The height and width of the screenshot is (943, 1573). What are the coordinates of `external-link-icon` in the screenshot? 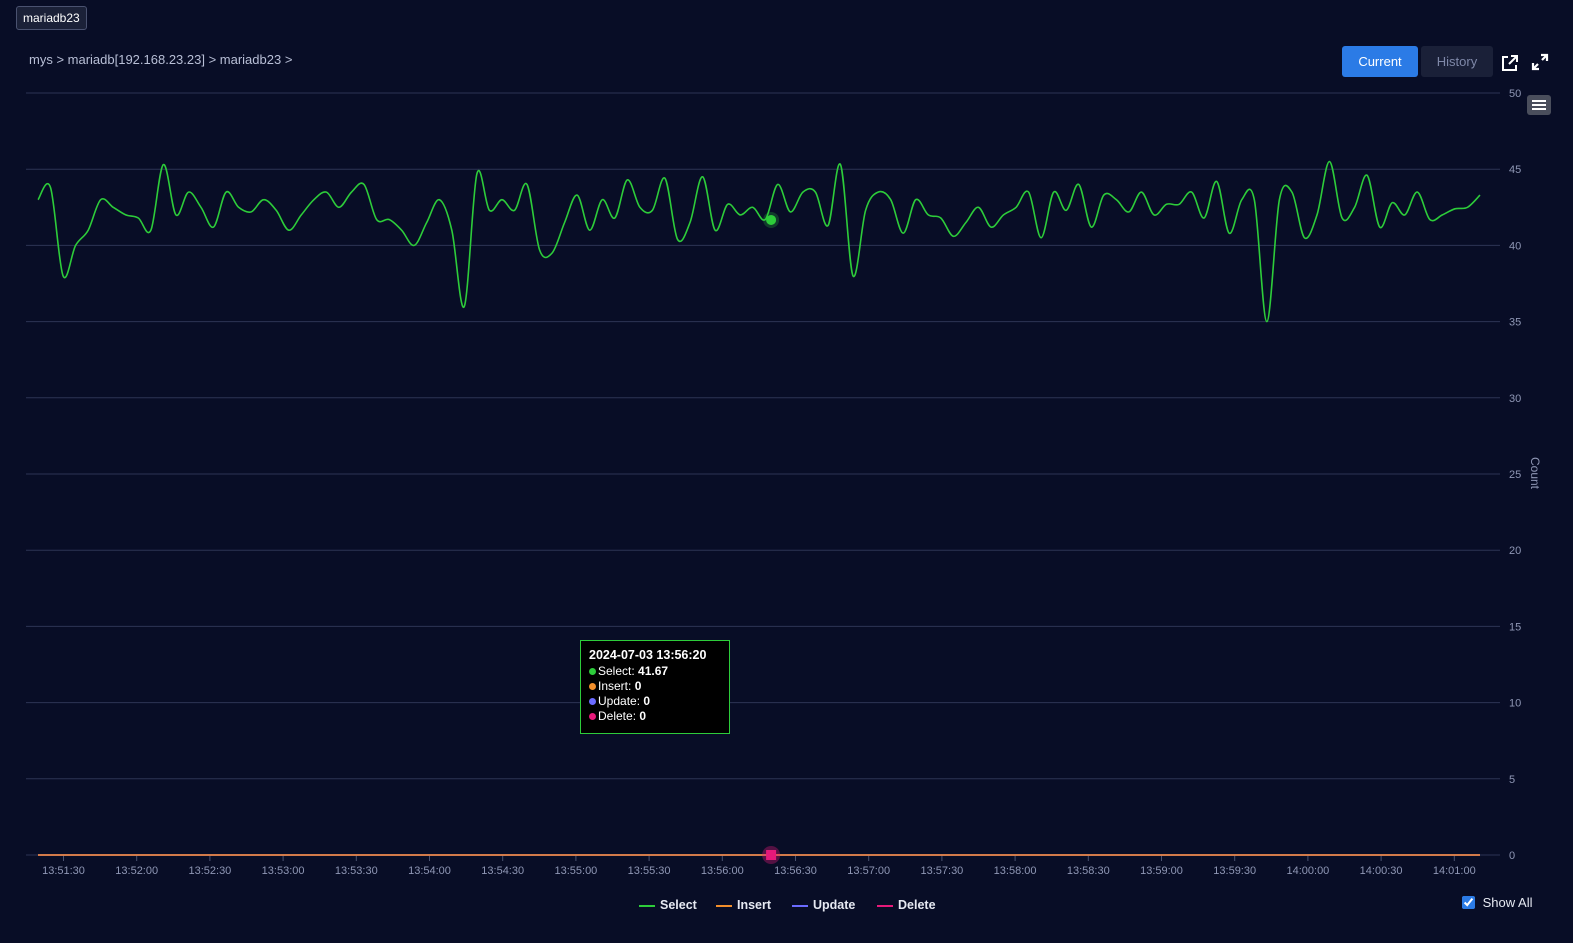 It's located at (1510, 63).